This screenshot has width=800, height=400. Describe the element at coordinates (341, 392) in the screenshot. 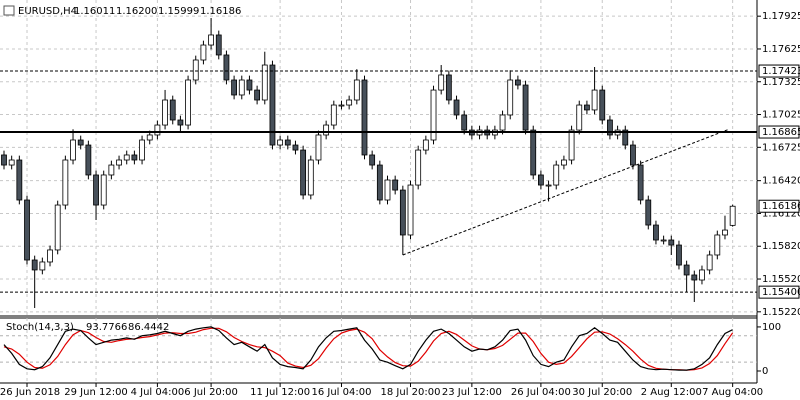

I see `x-tick-label: 16 Jul 04:00` at that location.